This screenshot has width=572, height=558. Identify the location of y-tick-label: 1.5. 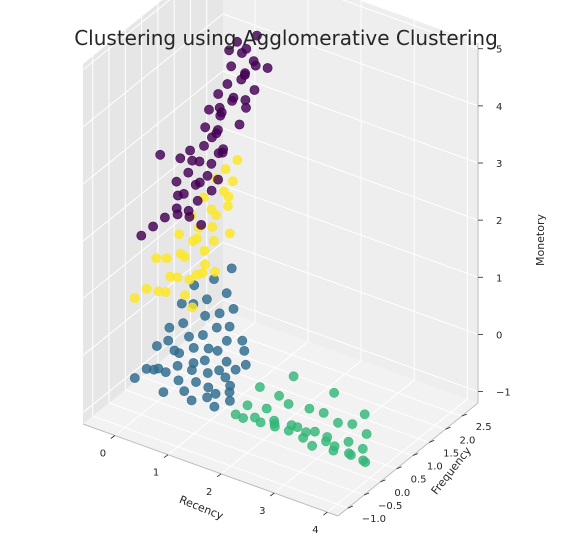
(451, 453).